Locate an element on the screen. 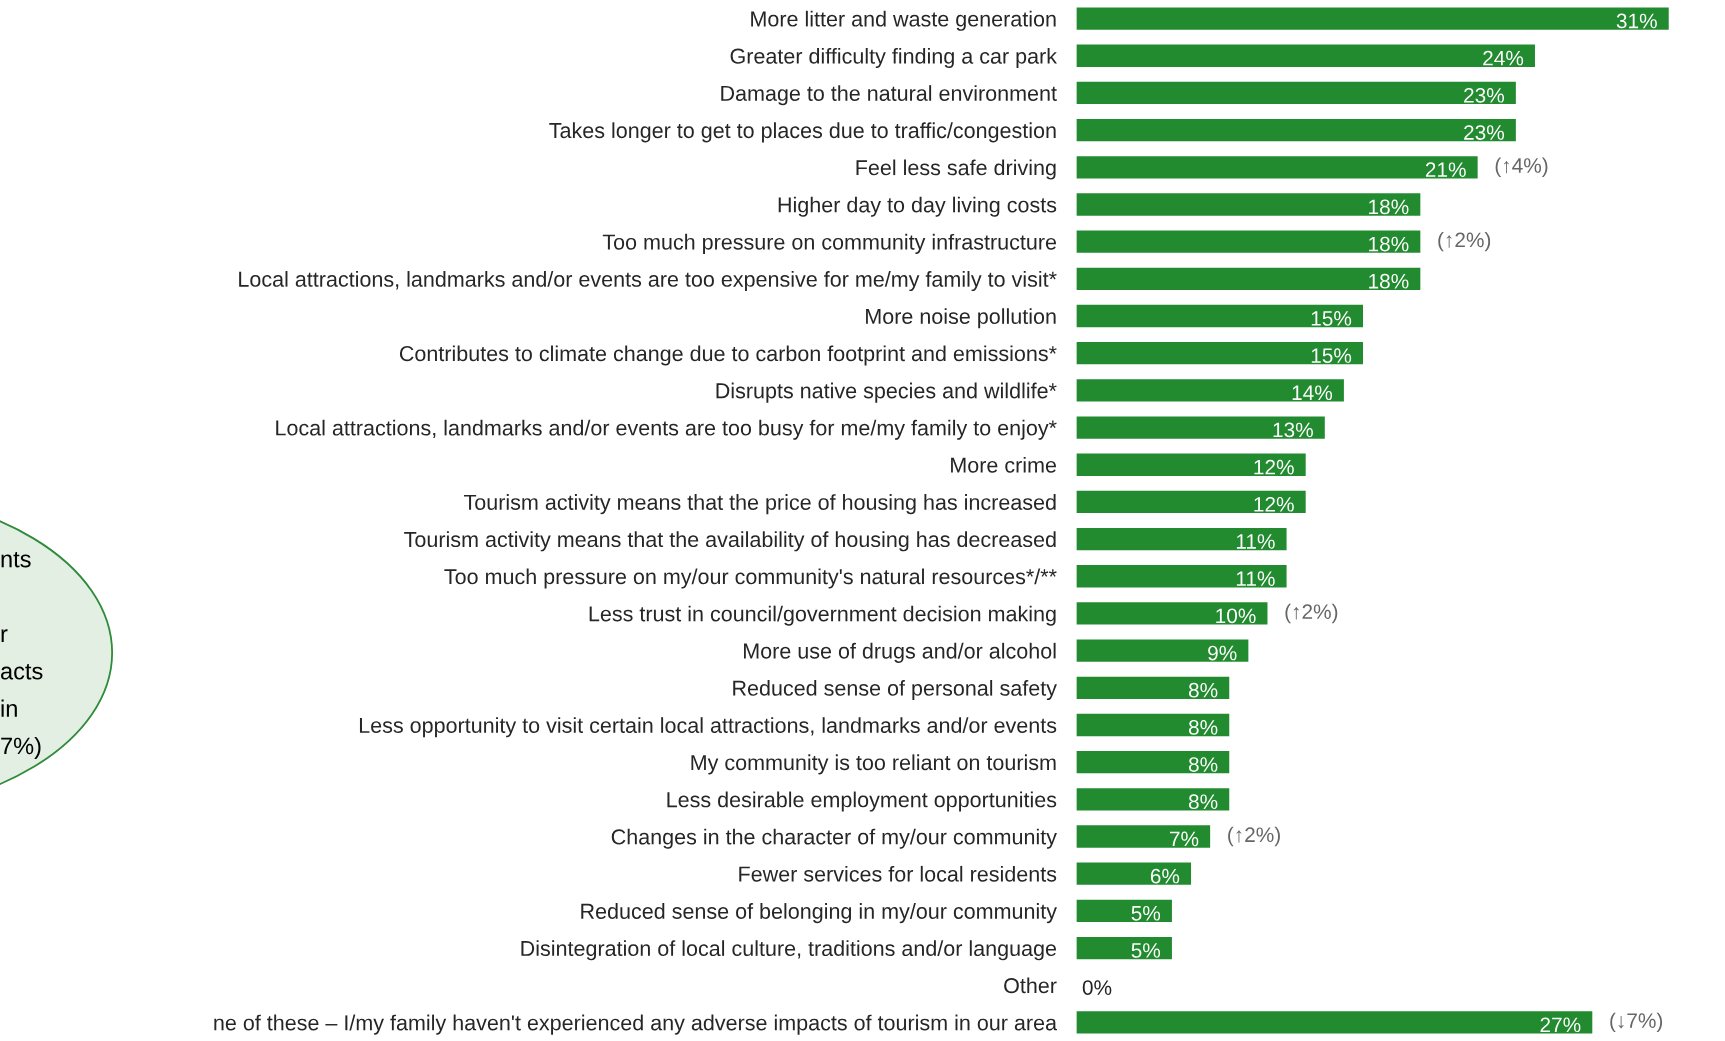 The height and width of the screenshot is (1041, 1725). y-tick-label: More crime is located at coordinates (1004, 464).